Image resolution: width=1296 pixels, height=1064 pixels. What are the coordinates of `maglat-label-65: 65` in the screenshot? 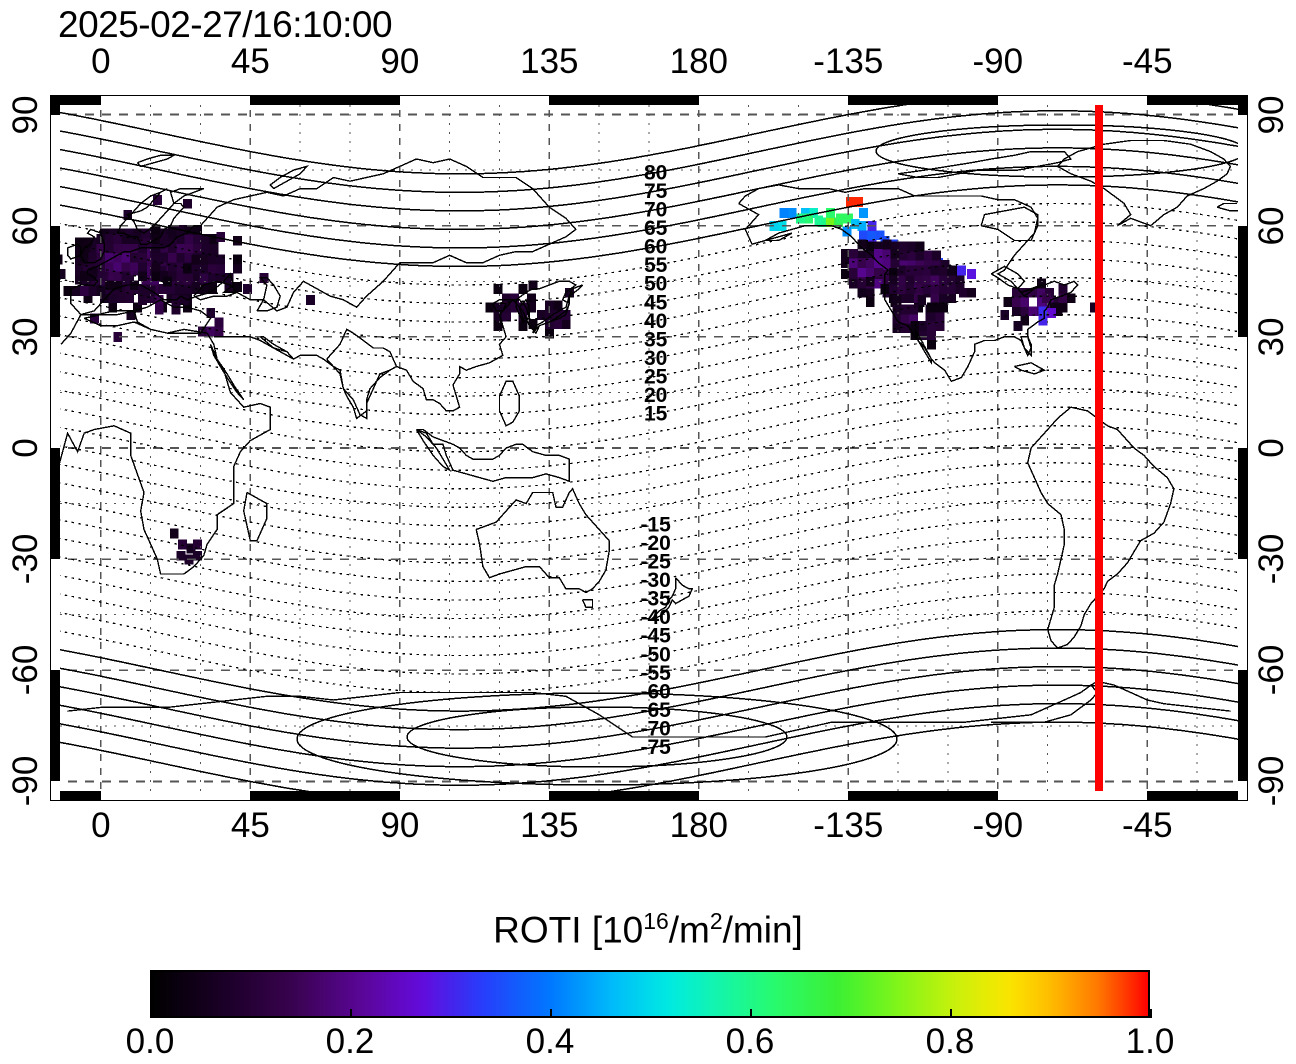 It's located at (656, 228).